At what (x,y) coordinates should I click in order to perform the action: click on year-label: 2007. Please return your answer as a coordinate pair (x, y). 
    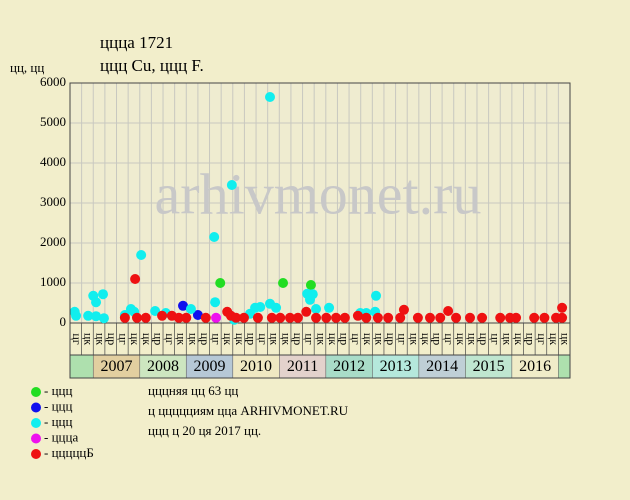
    Looking at the image, I should click on (117, 366).